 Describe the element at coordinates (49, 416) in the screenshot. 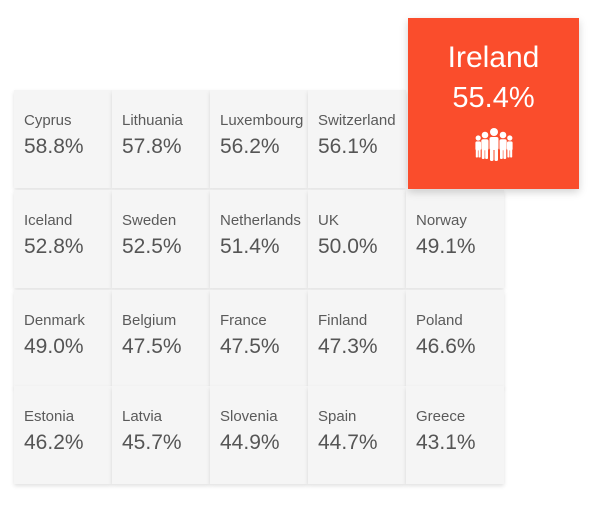

I see `country-name: Estonia` at that location.